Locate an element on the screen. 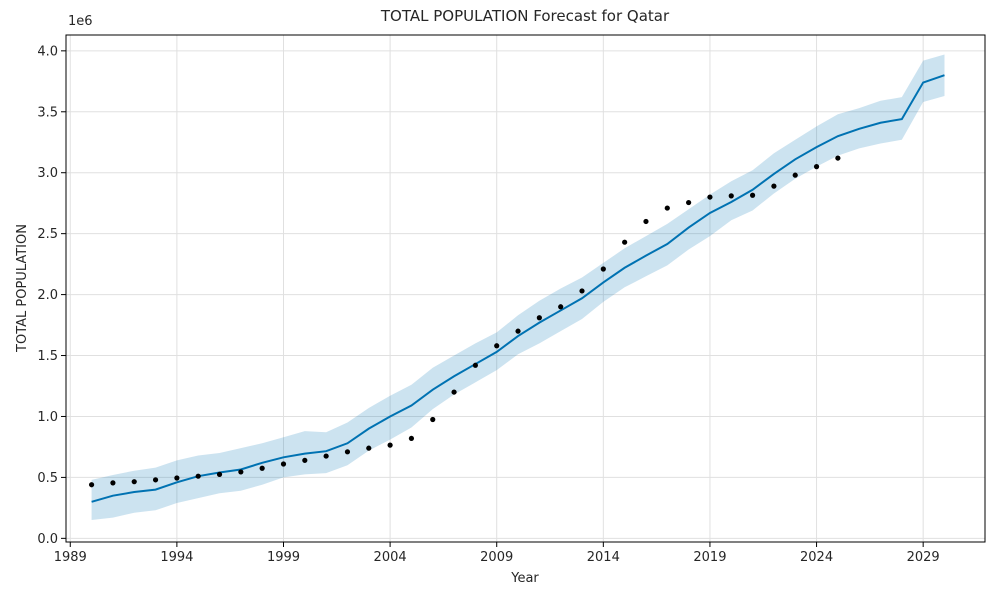 The width and height of the screenshot is (1000, 600). y-tick-label: 1.0 is located at coordinates (47, 417).